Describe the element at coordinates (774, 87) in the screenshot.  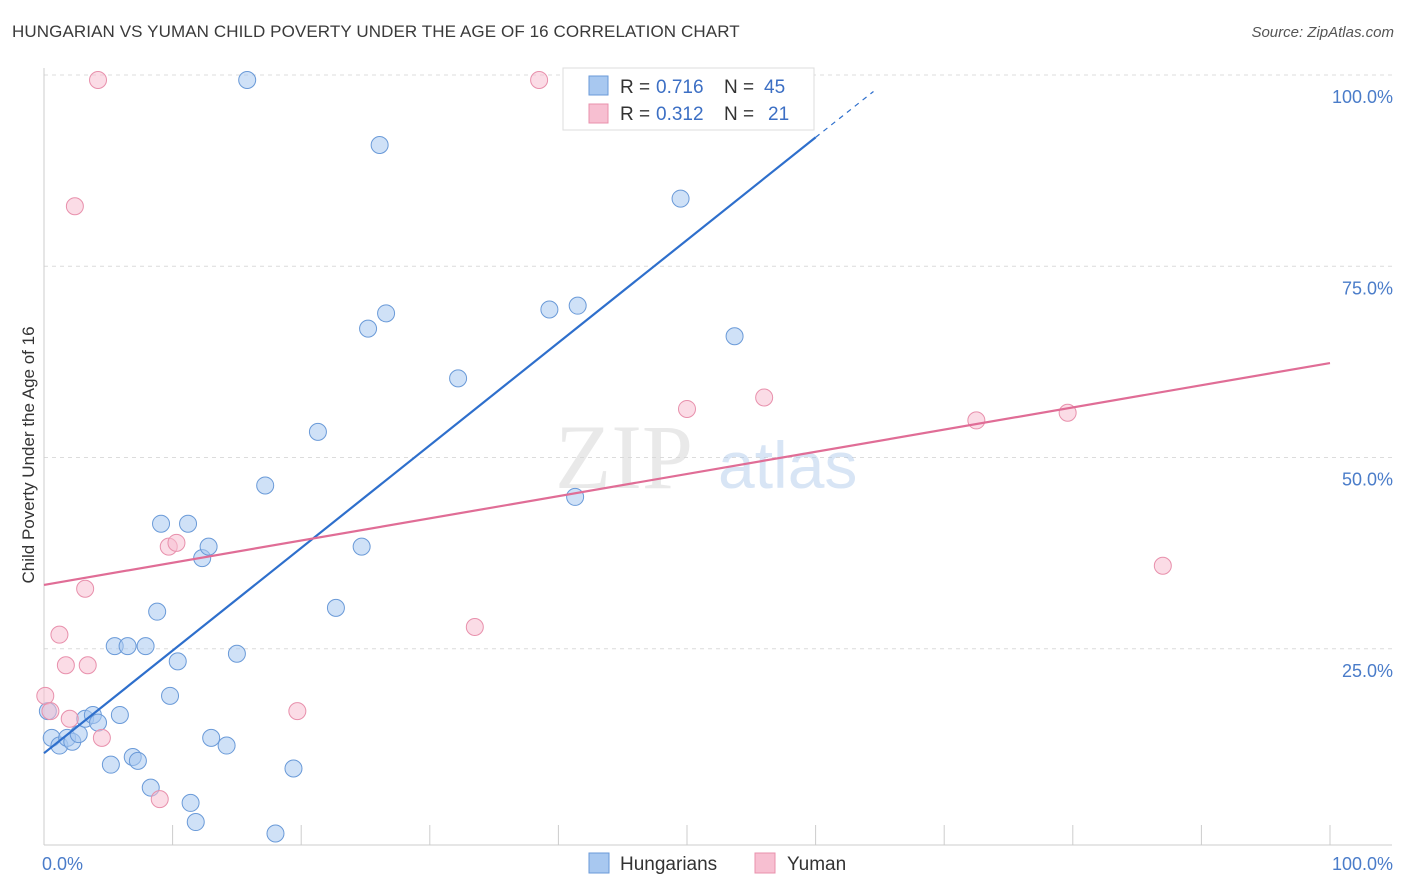
I see `legend-n-value-hungarians: 45` at that location.